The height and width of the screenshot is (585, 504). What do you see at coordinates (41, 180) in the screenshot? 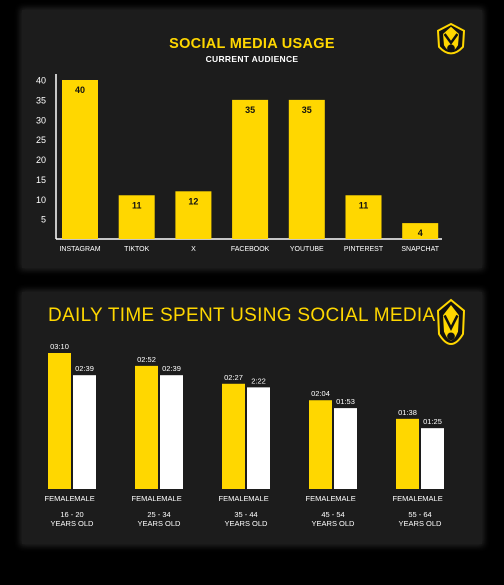
I see `y-tick-label: 15` at bounding box center [41, 180].